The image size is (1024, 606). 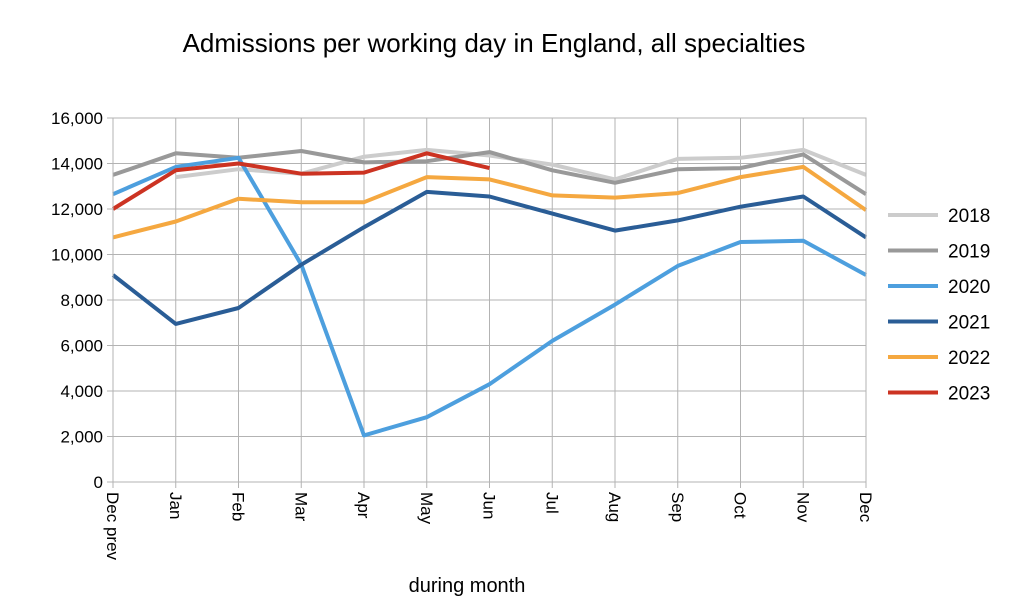 I want to click on x-tick-label: Dec, so click(x=865, y=507).